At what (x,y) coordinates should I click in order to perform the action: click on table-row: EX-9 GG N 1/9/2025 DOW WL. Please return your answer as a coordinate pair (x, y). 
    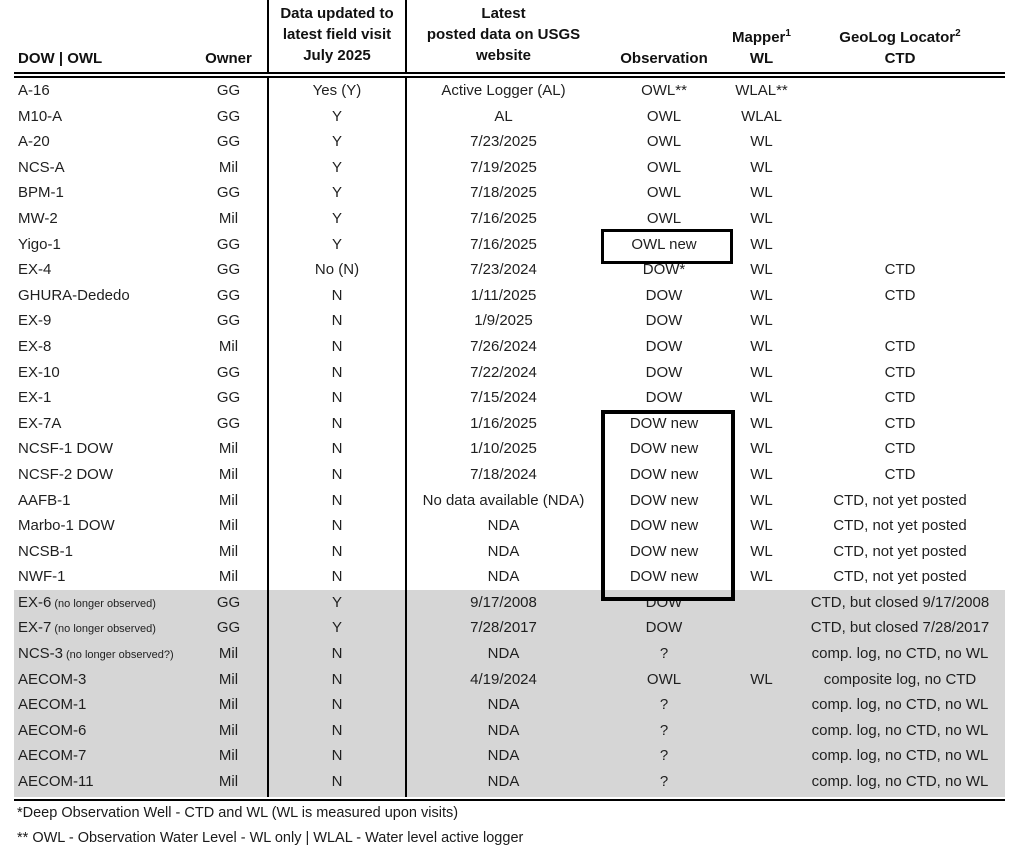
    Looking at the image, I should click on (509, 322).